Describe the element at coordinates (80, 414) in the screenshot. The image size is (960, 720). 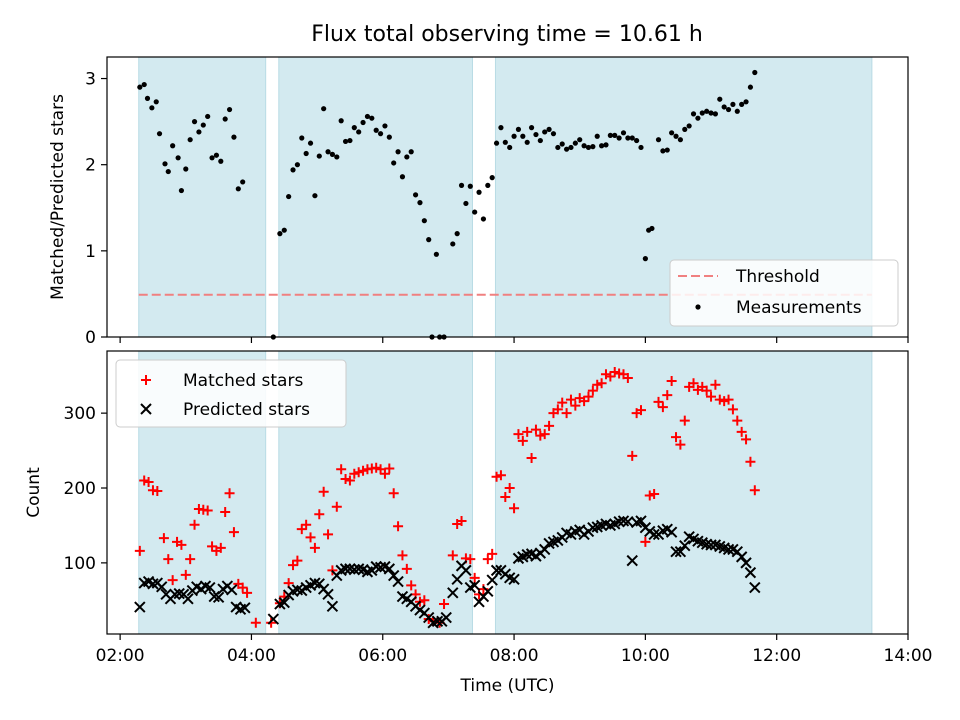
I see `y-tick-label: 300` at that location.